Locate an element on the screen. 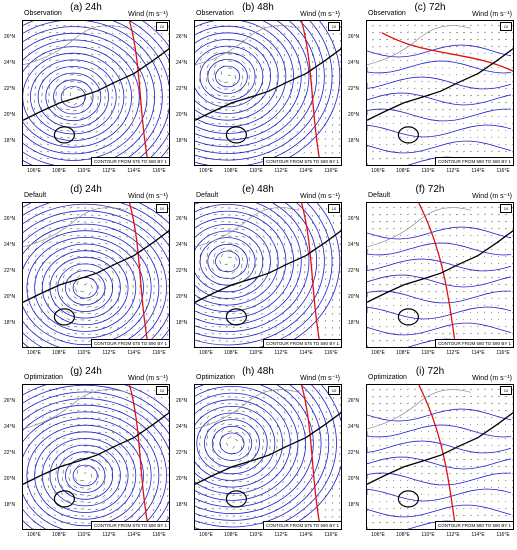  map-plot is located at coordinates (440, 94).